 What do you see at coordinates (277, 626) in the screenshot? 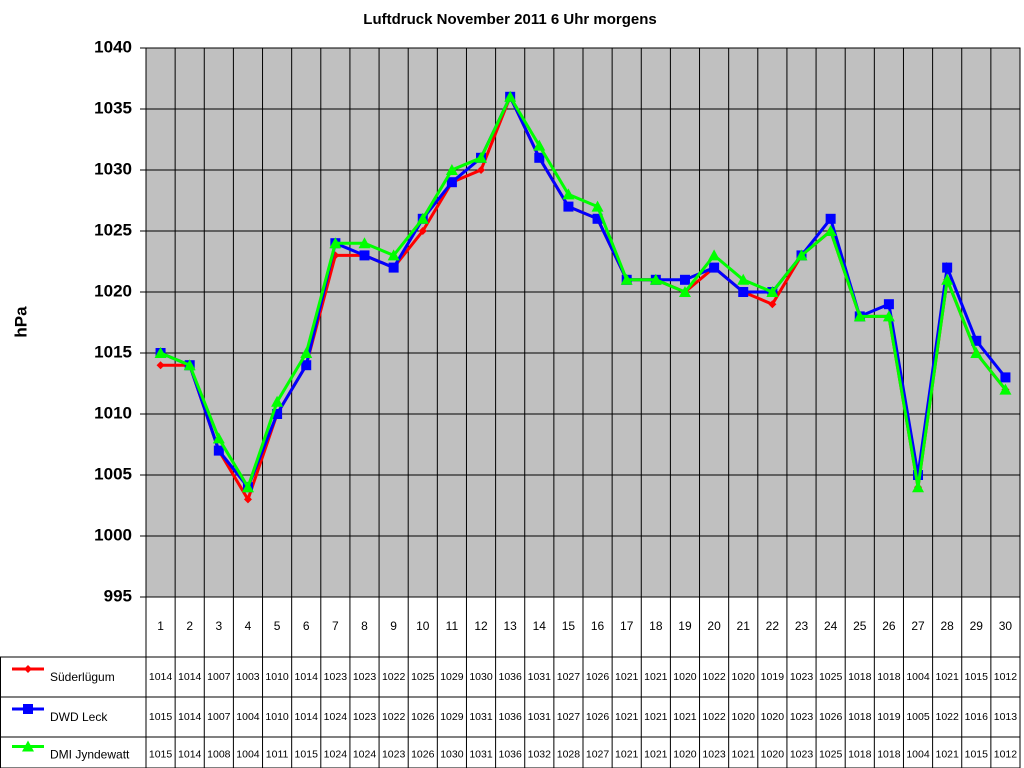
I see `x-tick-label: 5` at bounding box center [277, 626].